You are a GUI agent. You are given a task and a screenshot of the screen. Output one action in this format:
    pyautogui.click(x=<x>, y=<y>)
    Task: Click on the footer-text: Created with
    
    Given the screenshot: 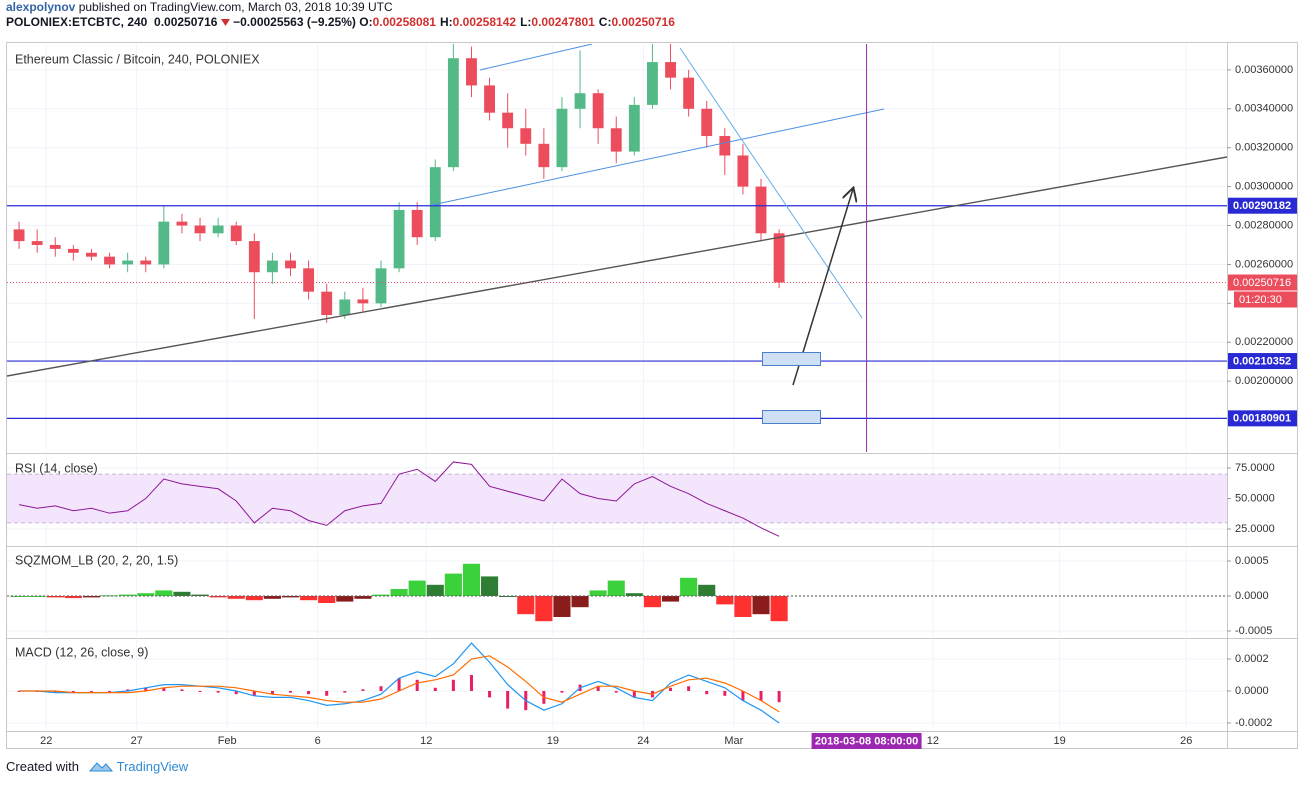 What is the action you would take?
    pyautogui.click(x=42, y=766)
    